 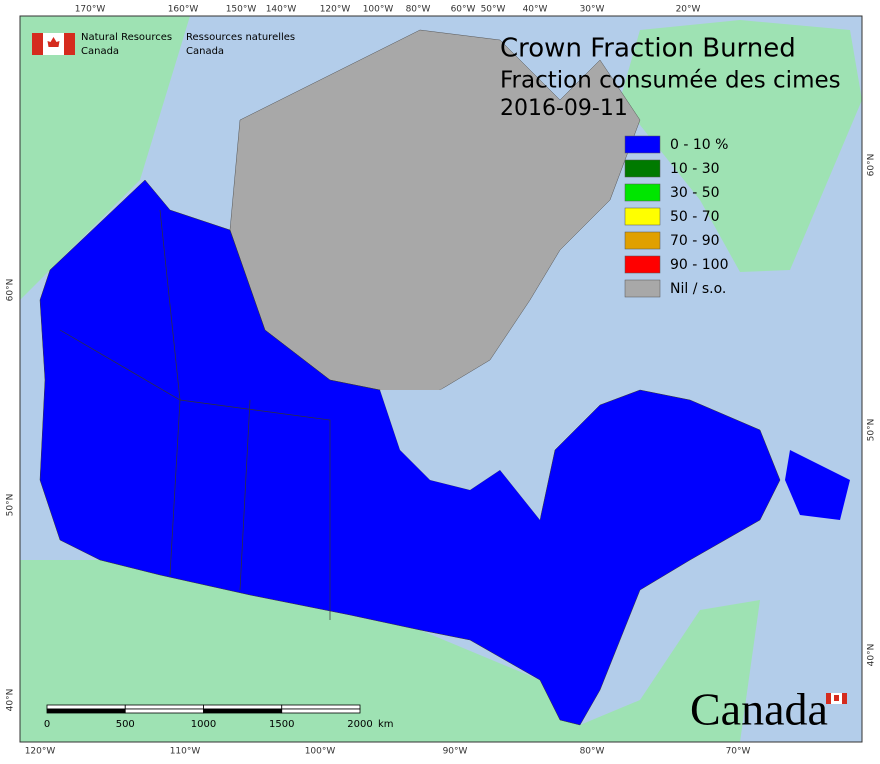 I want to click on legend-label: 0 - 10 %, so click(x=699, y=145).